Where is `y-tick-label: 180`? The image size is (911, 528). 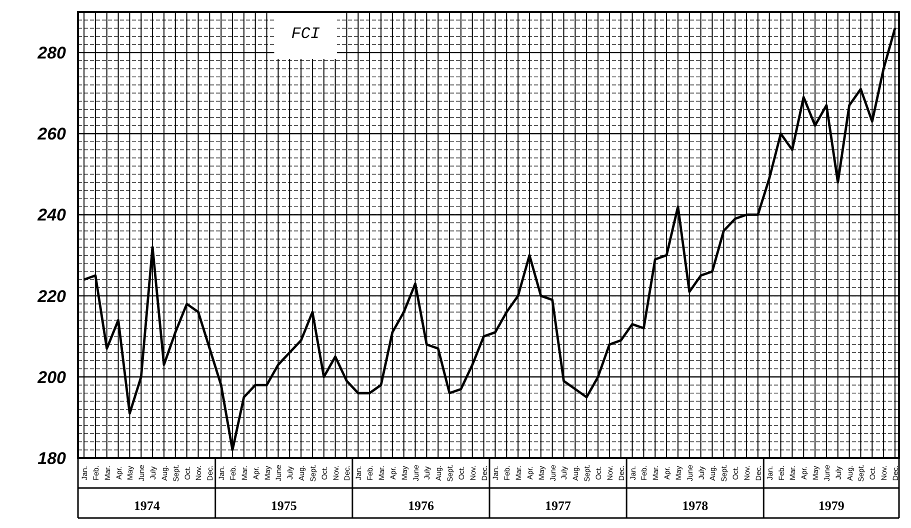 y-tick-label: 180 is located at coordinates (52, 458).